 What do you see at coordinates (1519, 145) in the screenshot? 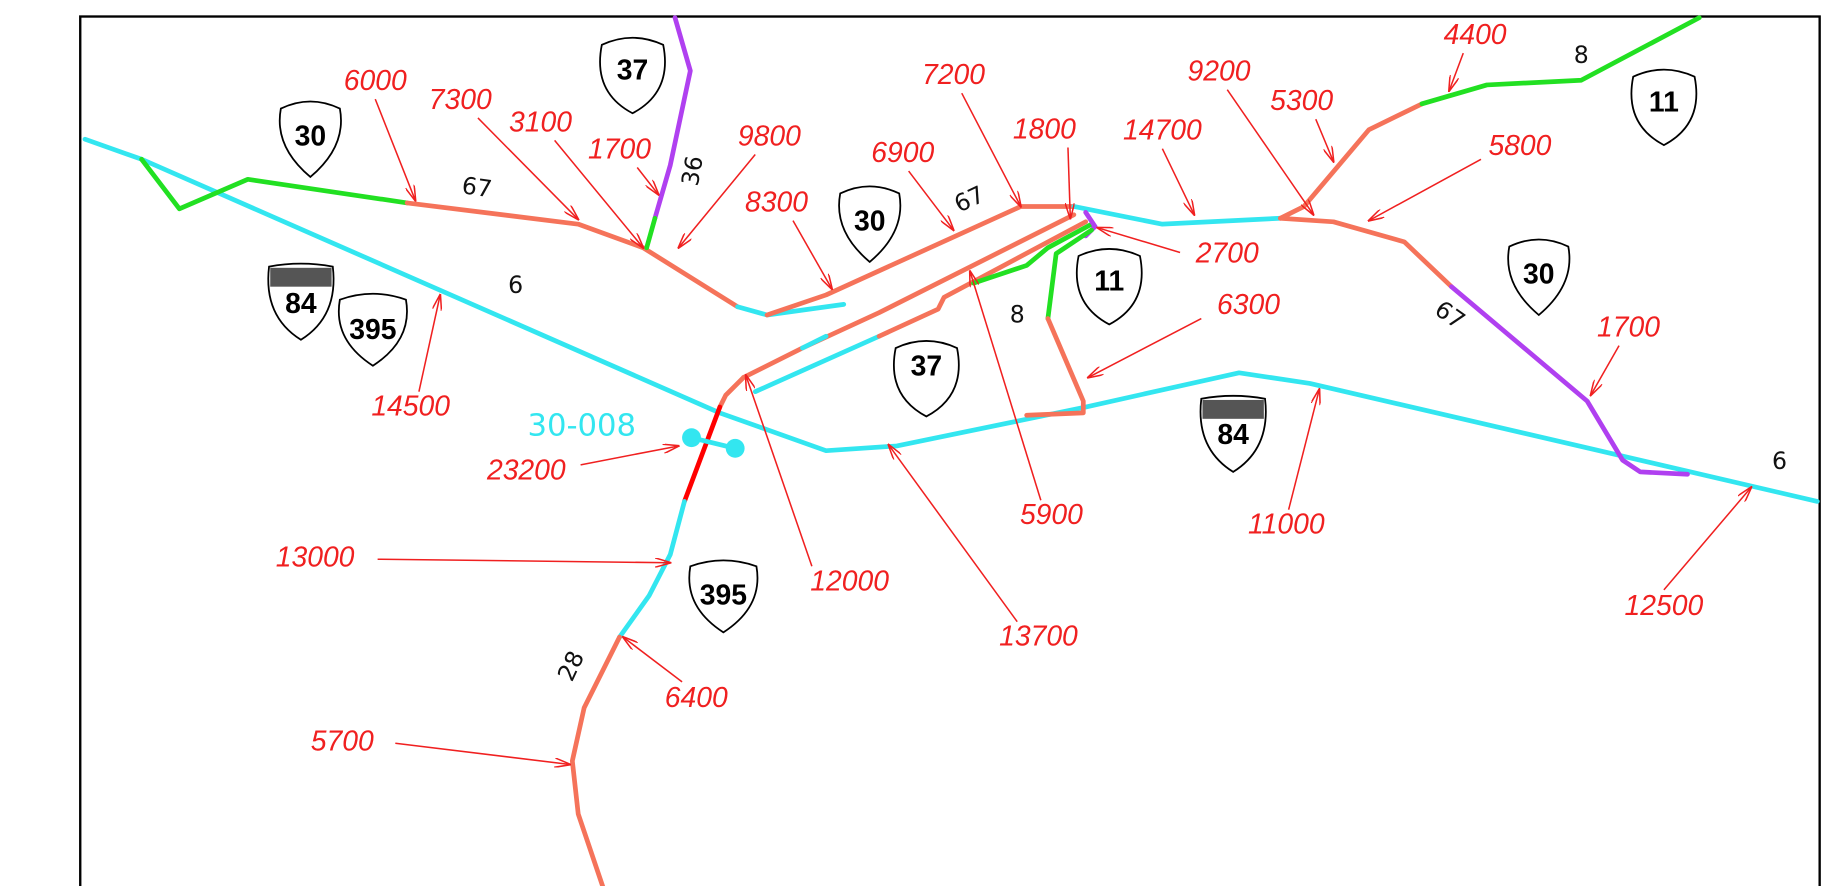
I see `volume: 5800` at bounding box center [1519, 145].